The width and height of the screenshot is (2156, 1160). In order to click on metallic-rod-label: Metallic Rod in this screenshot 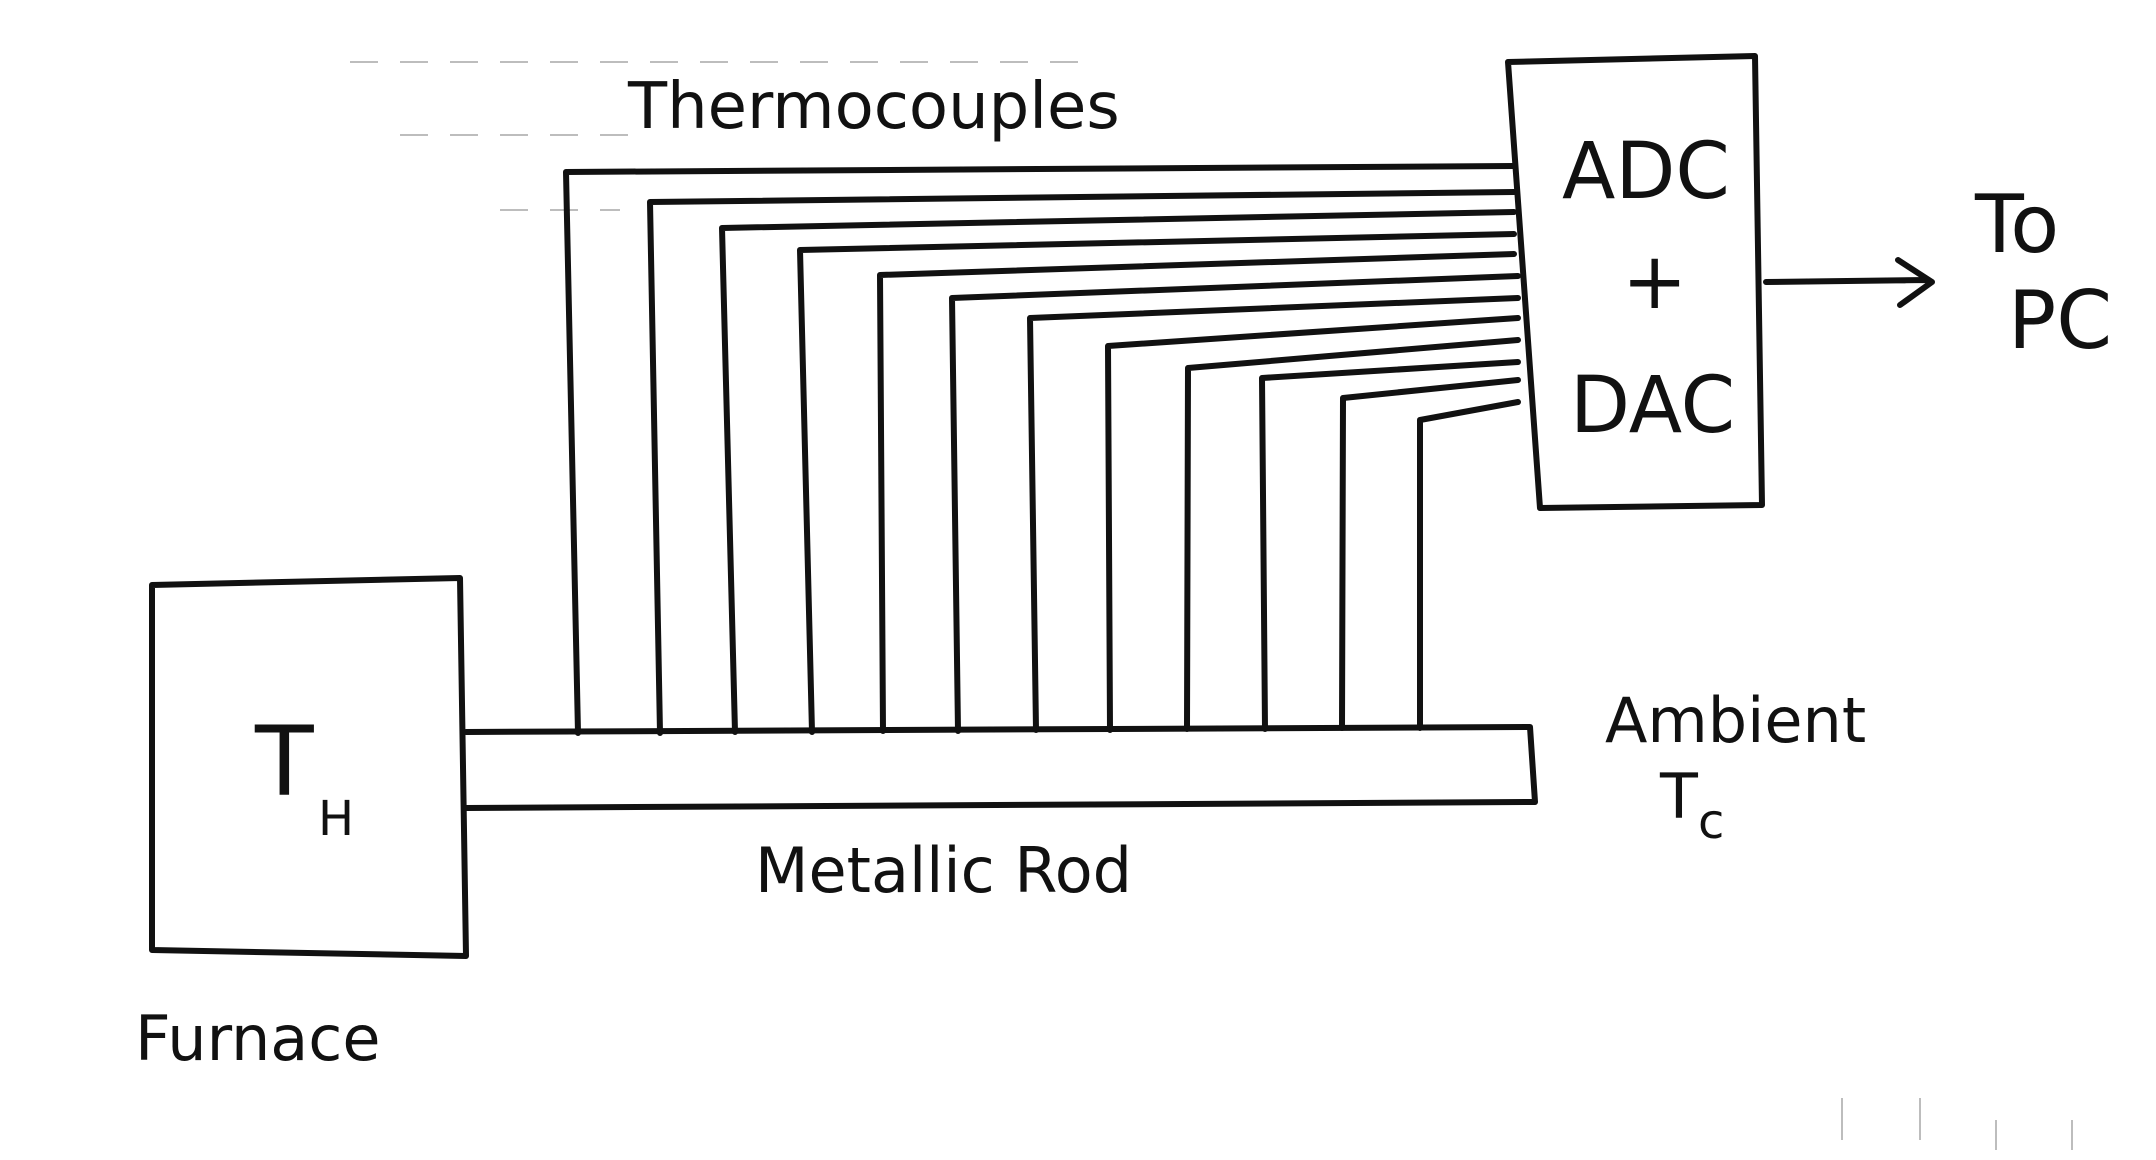, I will do `click(943, 870)`.